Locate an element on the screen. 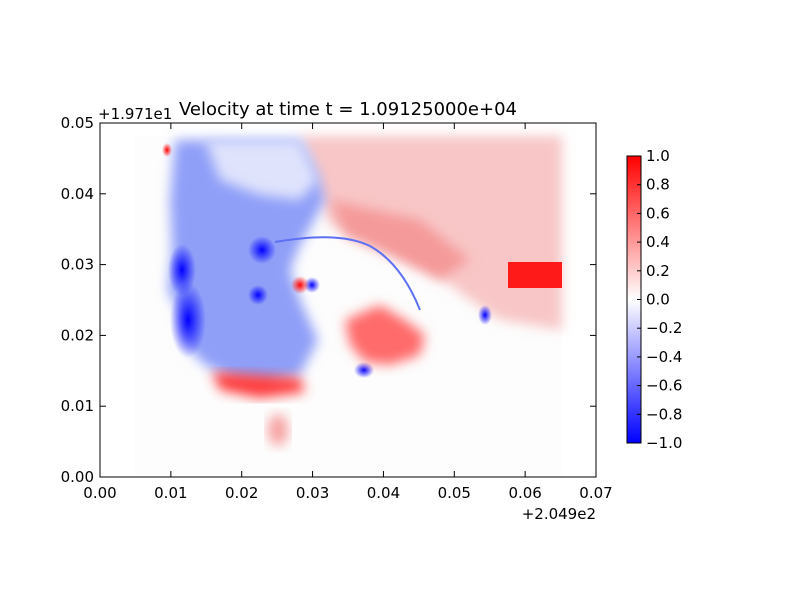 The height and width of the screenshot is (600, 800). x-tick-label: 0.03 is located at coordinates (312, 493).